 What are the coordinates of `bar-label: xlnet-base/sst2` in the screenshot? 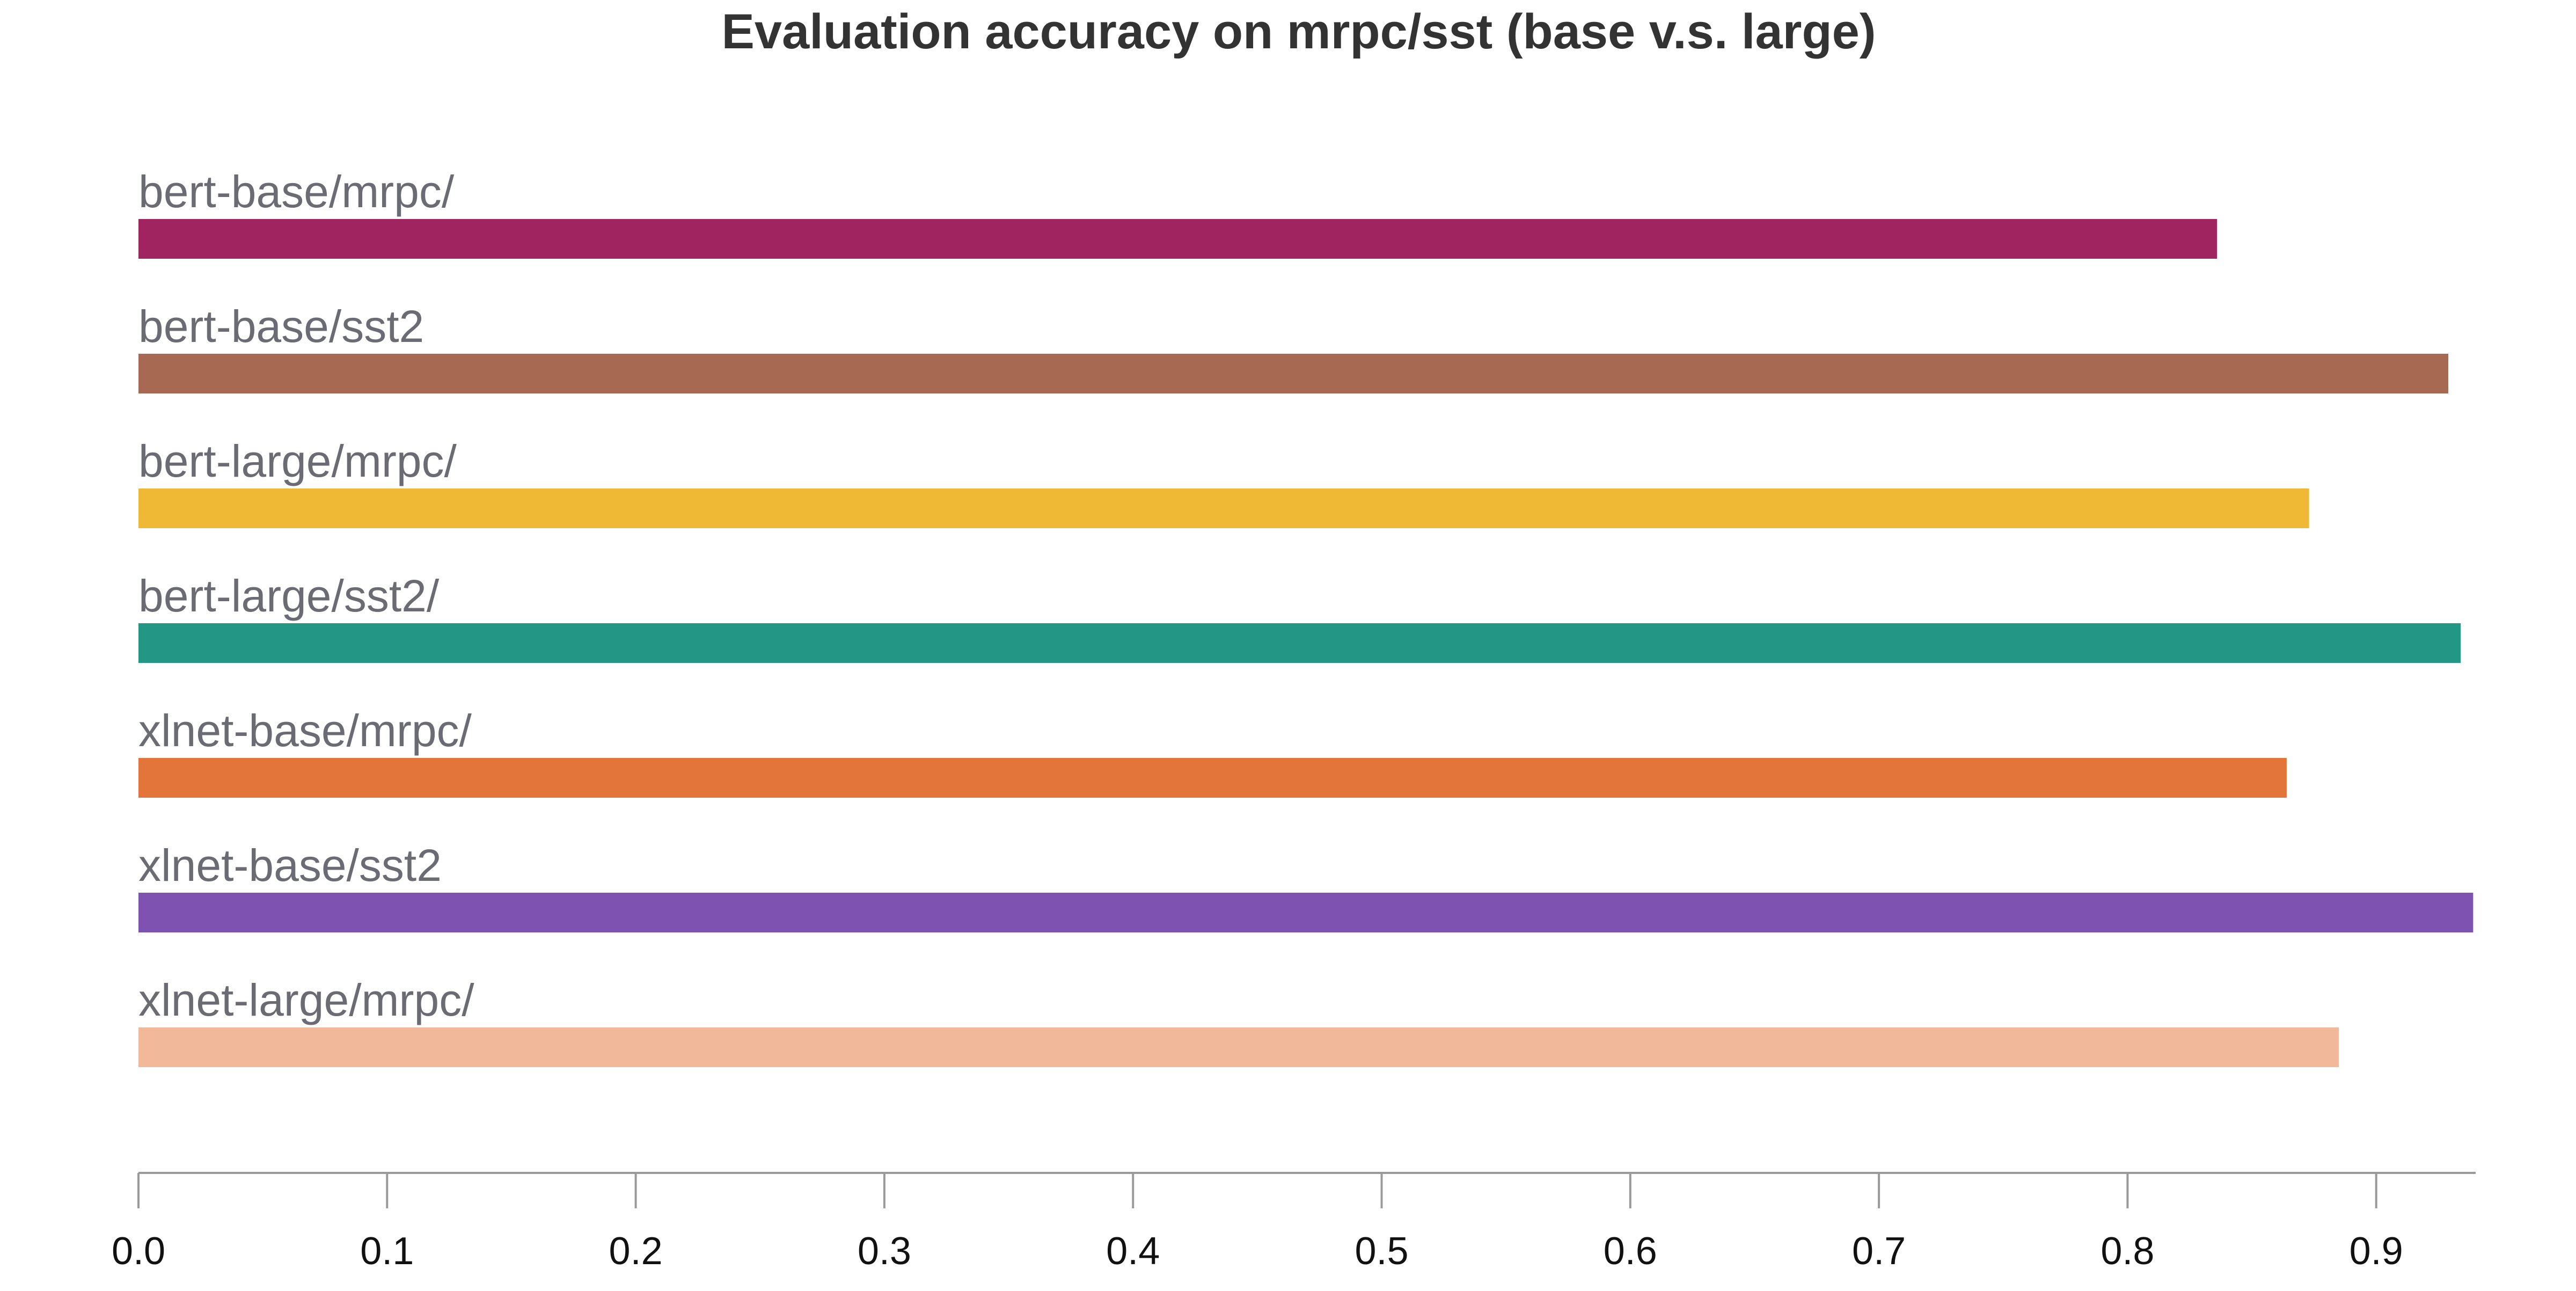 It's located at (290, 865).